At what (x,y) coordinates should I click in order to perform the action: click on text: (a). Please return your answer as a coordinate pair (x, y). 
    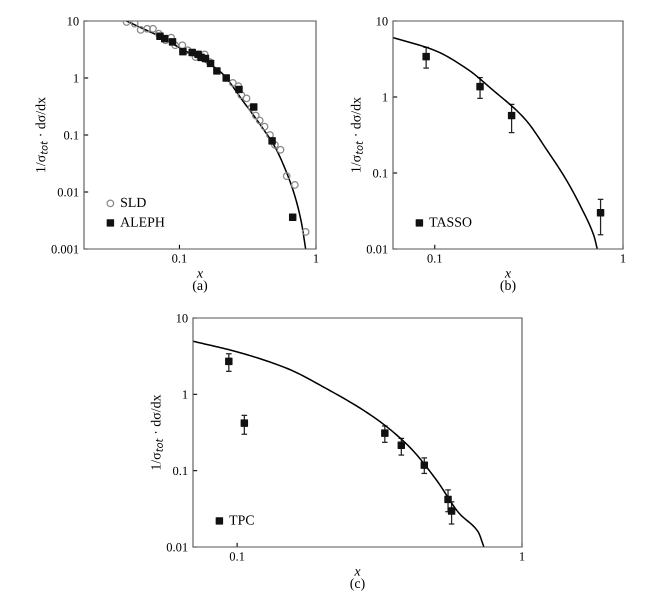
    Looking at the image, I should click on (200, 286).